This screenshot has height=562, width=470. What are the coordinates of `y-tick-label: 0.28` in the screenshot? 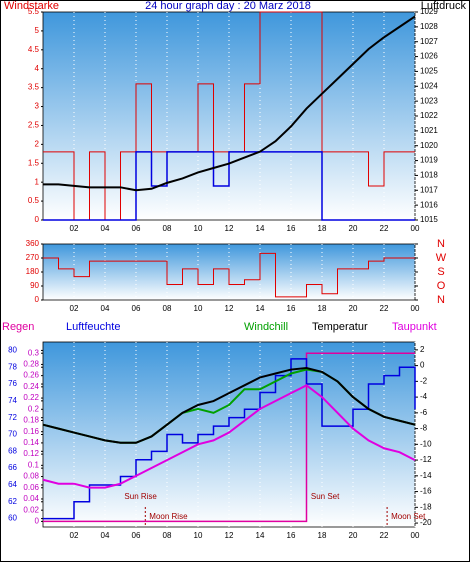 It's located at (31, 364).